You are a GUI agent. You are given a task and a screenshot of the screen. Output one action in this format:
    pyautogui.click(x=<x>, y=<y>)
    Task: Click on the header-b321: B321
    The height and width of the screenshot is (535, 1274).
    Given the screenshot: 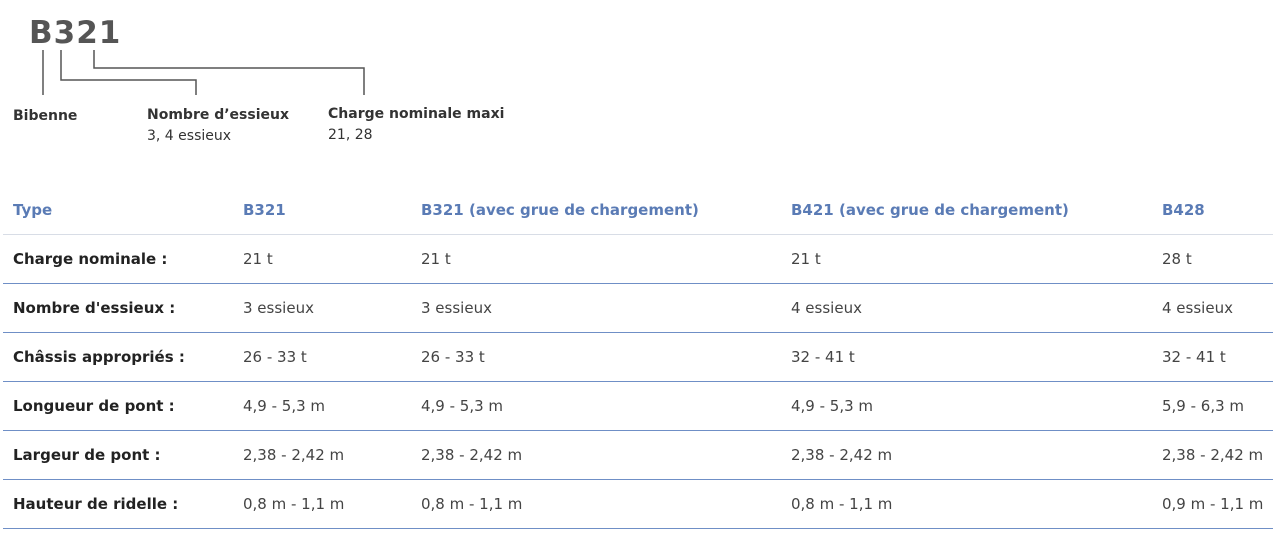 What is the action you would take?
    pyautogui.click(x=264, y=210)
    